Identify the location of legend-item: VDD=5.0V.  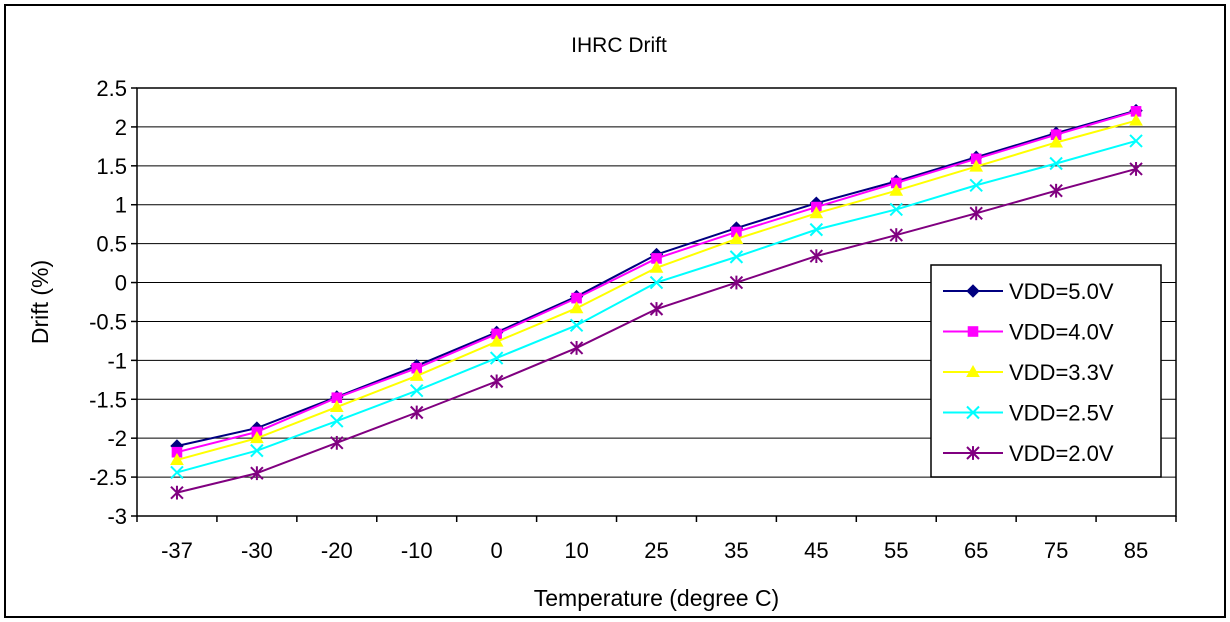
(1028, 291).